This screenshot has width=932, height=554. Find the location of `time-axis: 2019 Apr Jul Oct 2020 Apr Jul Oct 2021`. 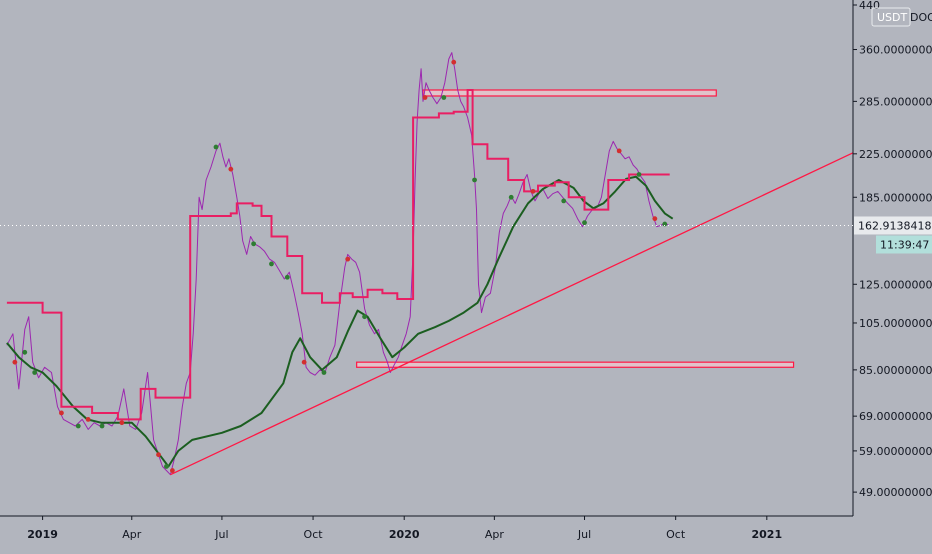

time-axis: 2019 Apr Jul Oct 2020 Apr Jul Oct 2021 is located at coordinates (404, 528).